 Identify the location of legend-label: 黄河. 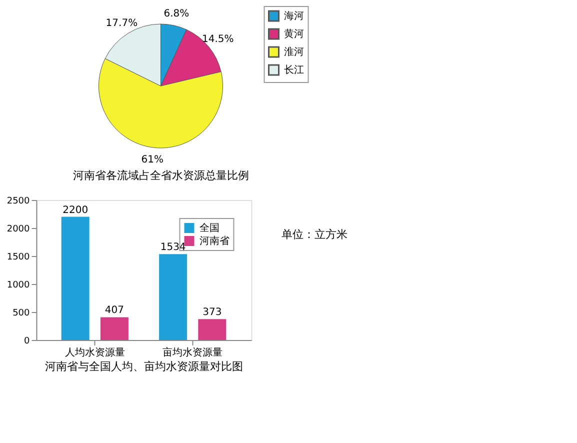
(294, 34).